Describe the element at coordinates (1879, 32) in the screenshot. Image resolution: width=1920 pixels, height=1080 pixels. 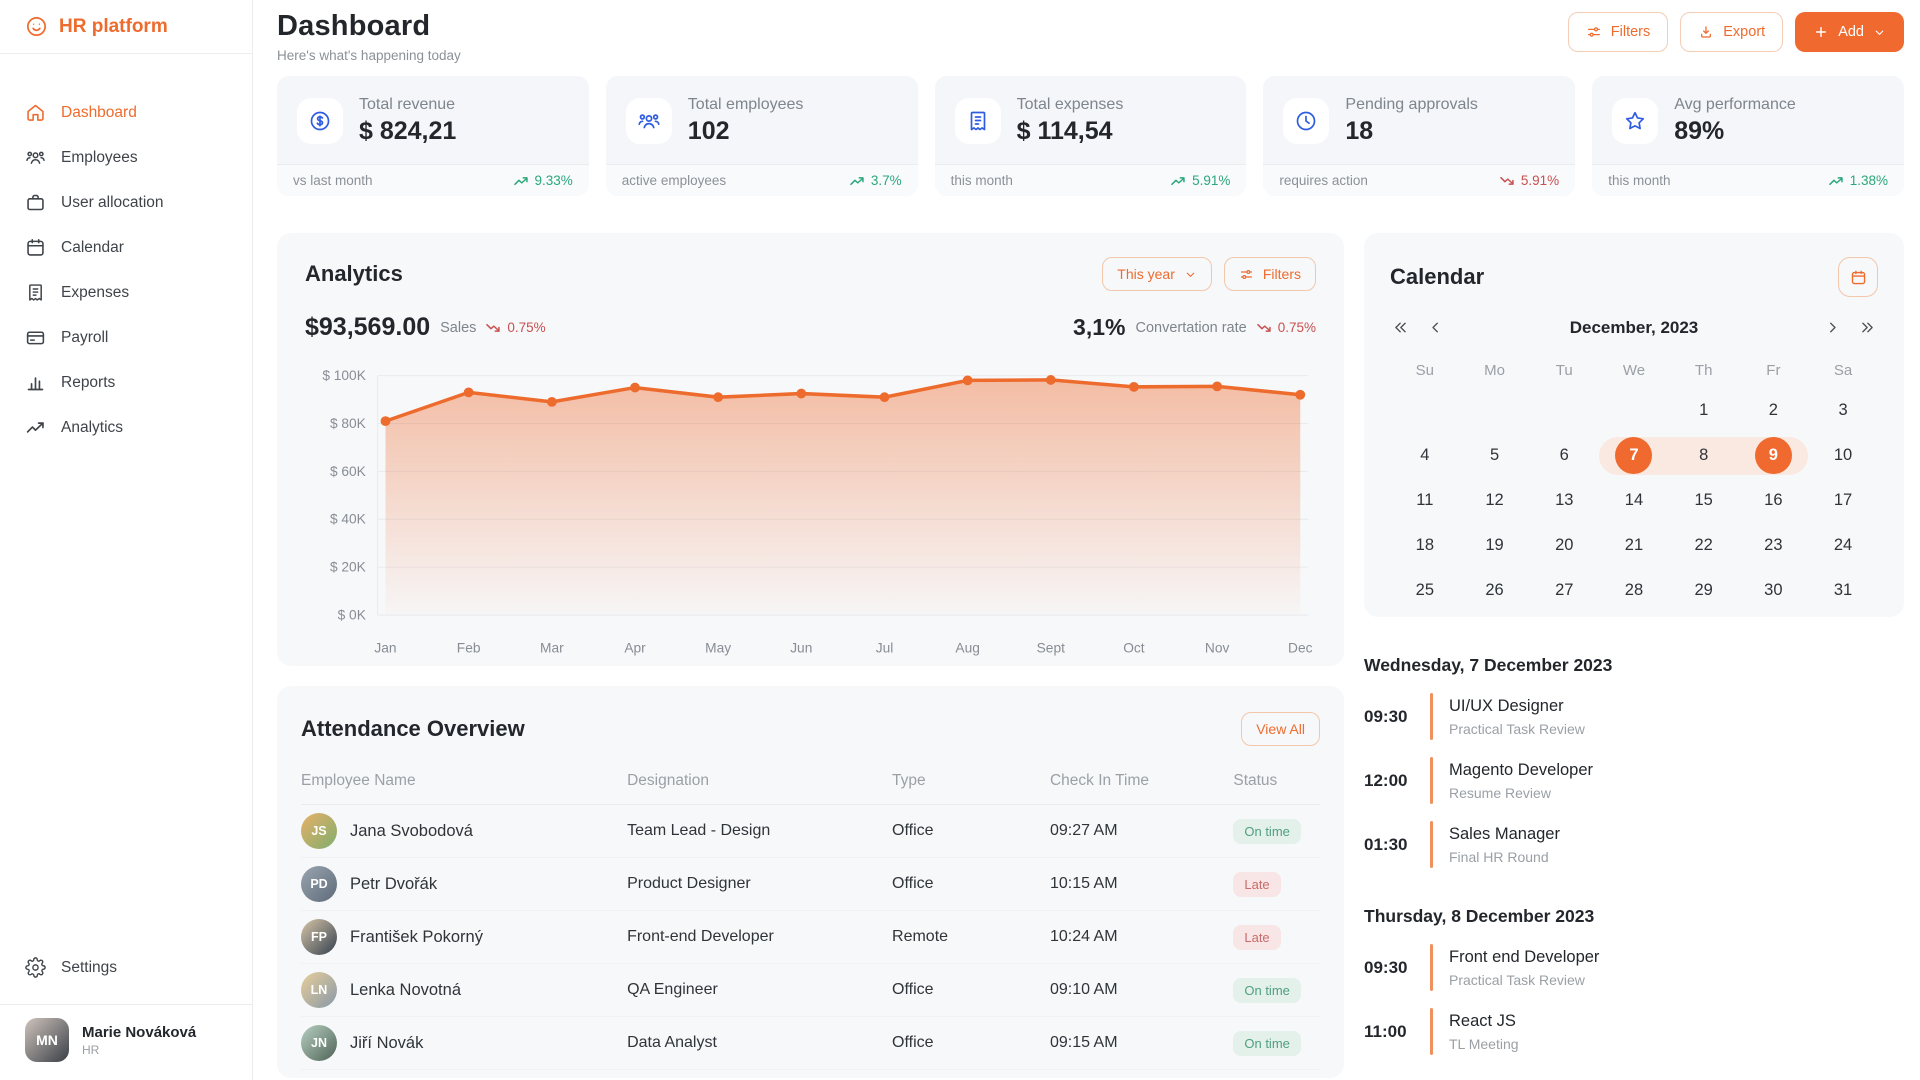
I see `chevron-down-icon` at that location.